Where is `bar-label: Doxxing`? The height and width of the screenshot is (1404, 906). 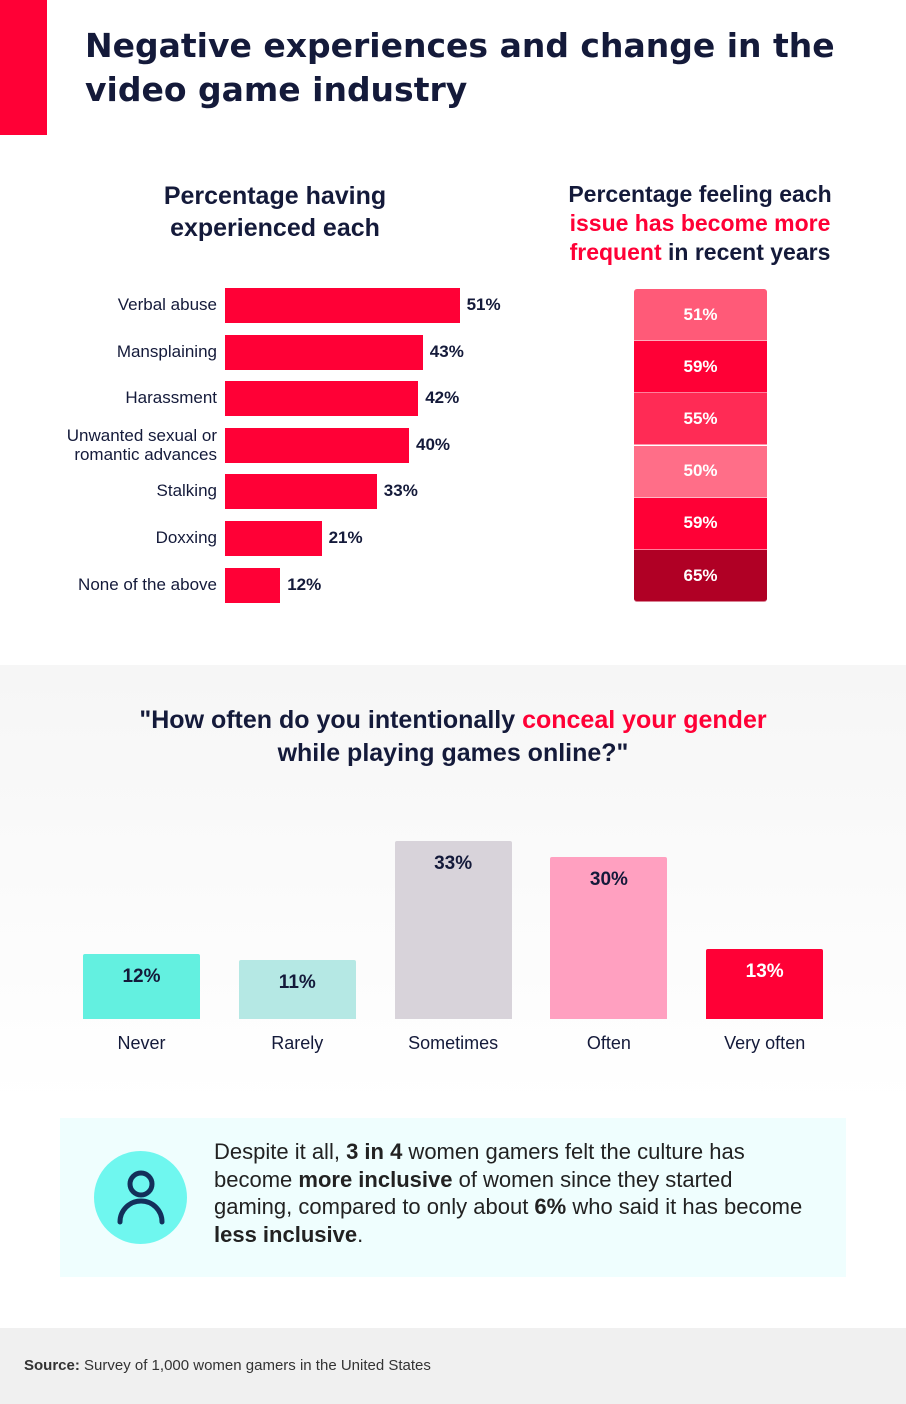
bar-label: Doxxing is located at coordinates (186, 537).